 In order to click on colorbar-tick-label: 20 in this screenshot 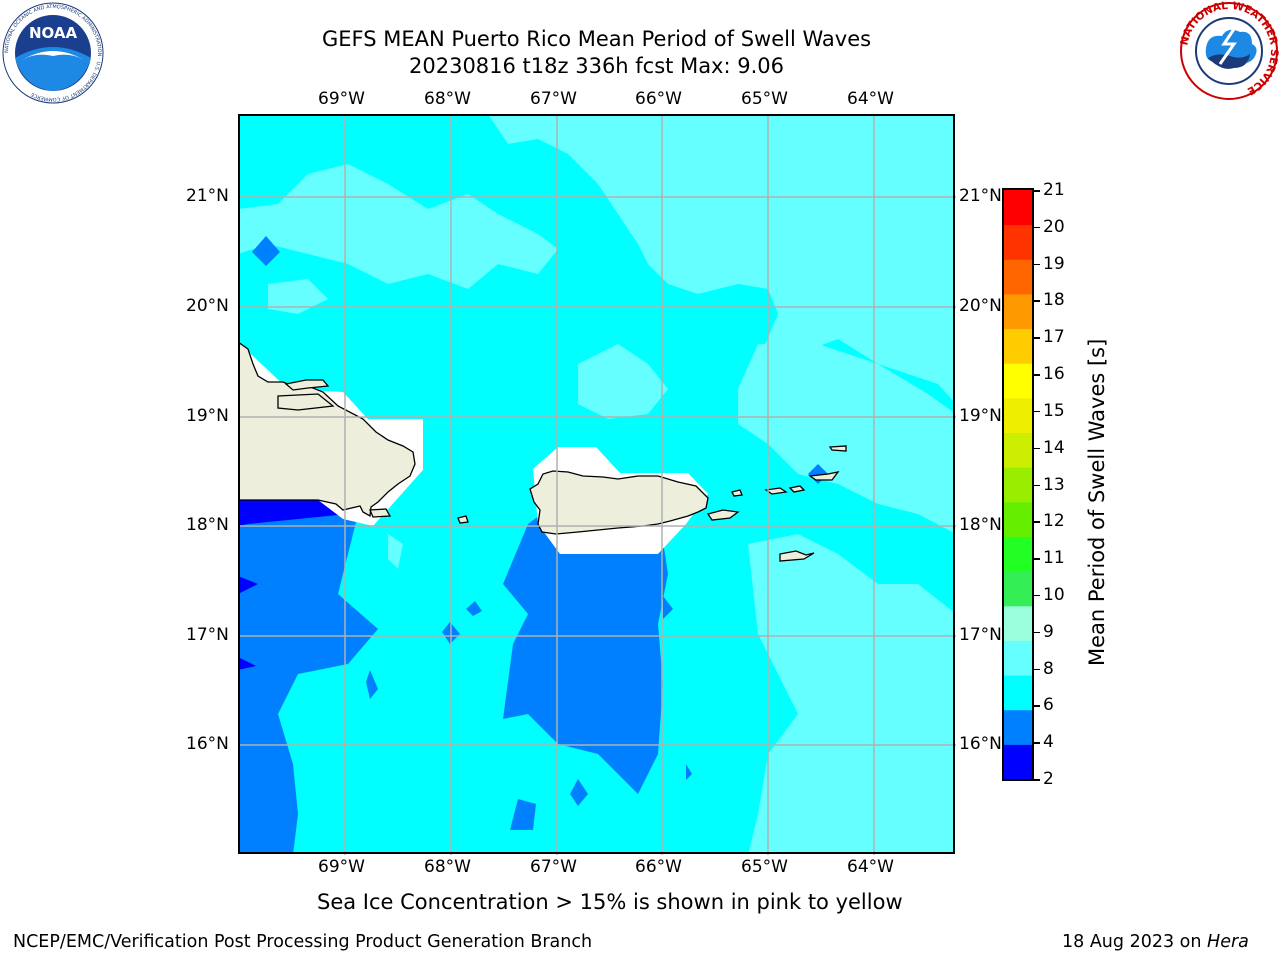, I will do `click(1054, 226)`.